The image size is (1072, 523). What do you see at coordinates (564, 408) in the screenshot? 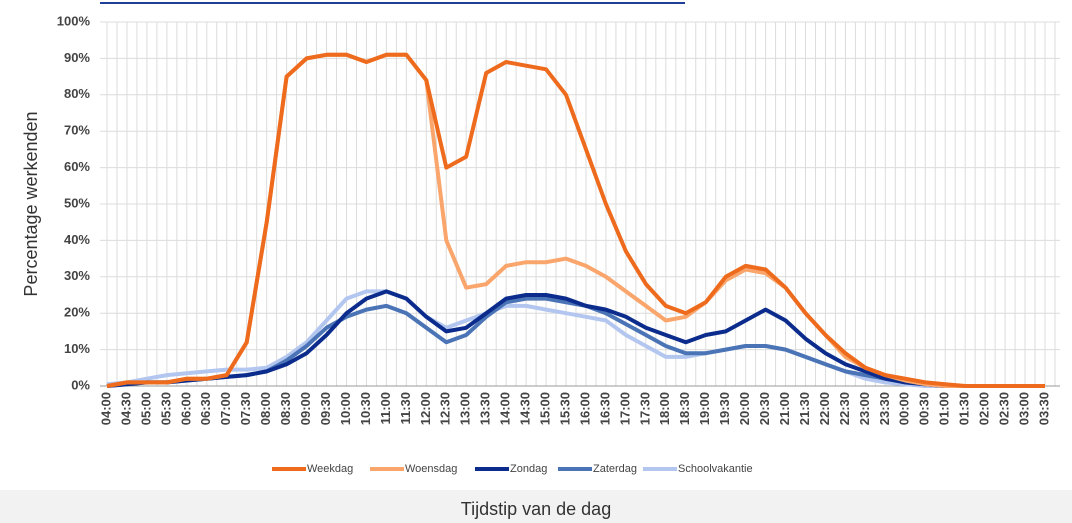
I see `x-tick-label: 15:30` at bounding box center [564, 408].